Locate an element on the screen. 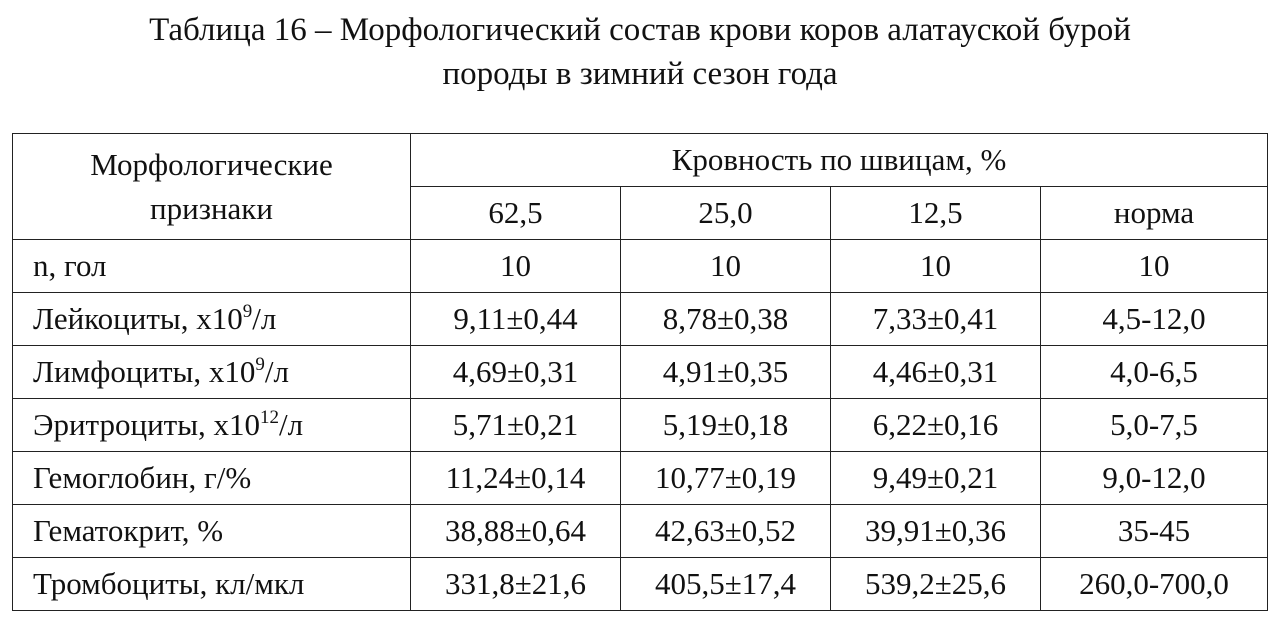 The height and width of the screenshot is (637, 1280). table-cell: 4,5-12,0 is located at coordinates (1154, 319).